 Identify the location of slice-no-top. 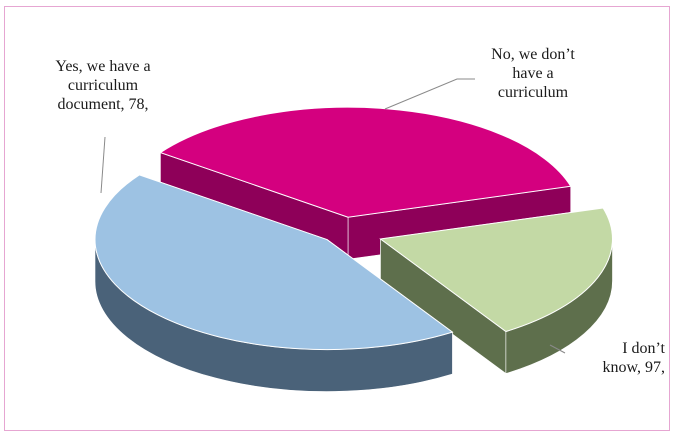
(496, 270).